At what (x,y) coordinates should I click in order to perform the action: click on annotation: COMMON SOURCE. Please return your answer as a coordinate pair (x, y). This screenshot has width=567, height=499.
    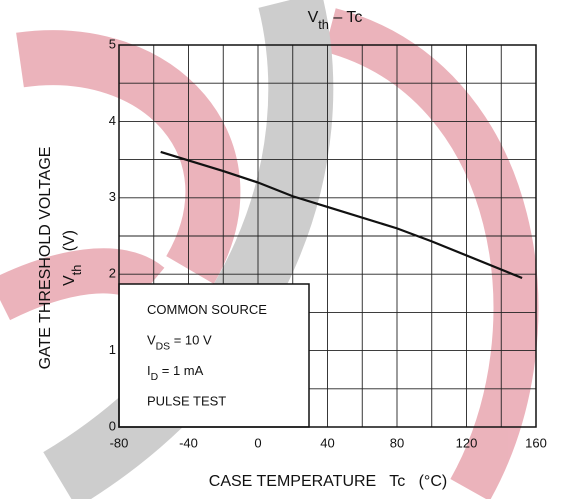
    Looking at the image, I should click on (207, 309).